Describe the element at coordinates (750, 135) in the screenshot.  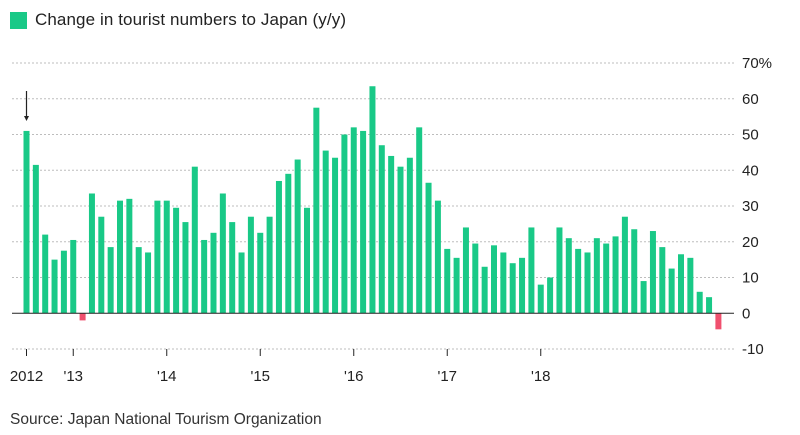
I see `y-tick-label: 50` at that location.